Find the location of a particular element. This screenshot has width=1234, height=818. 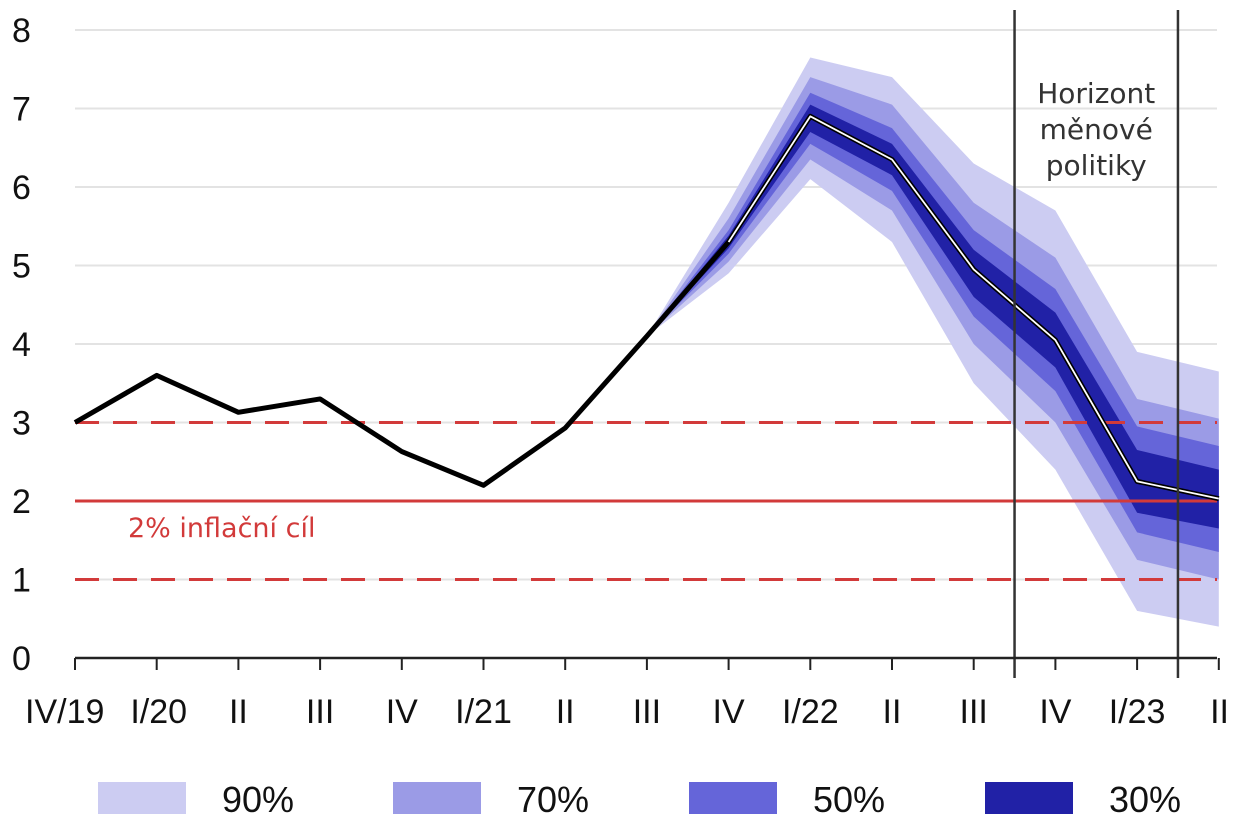

legend-label: 90% is located at coordinates (258, 798).